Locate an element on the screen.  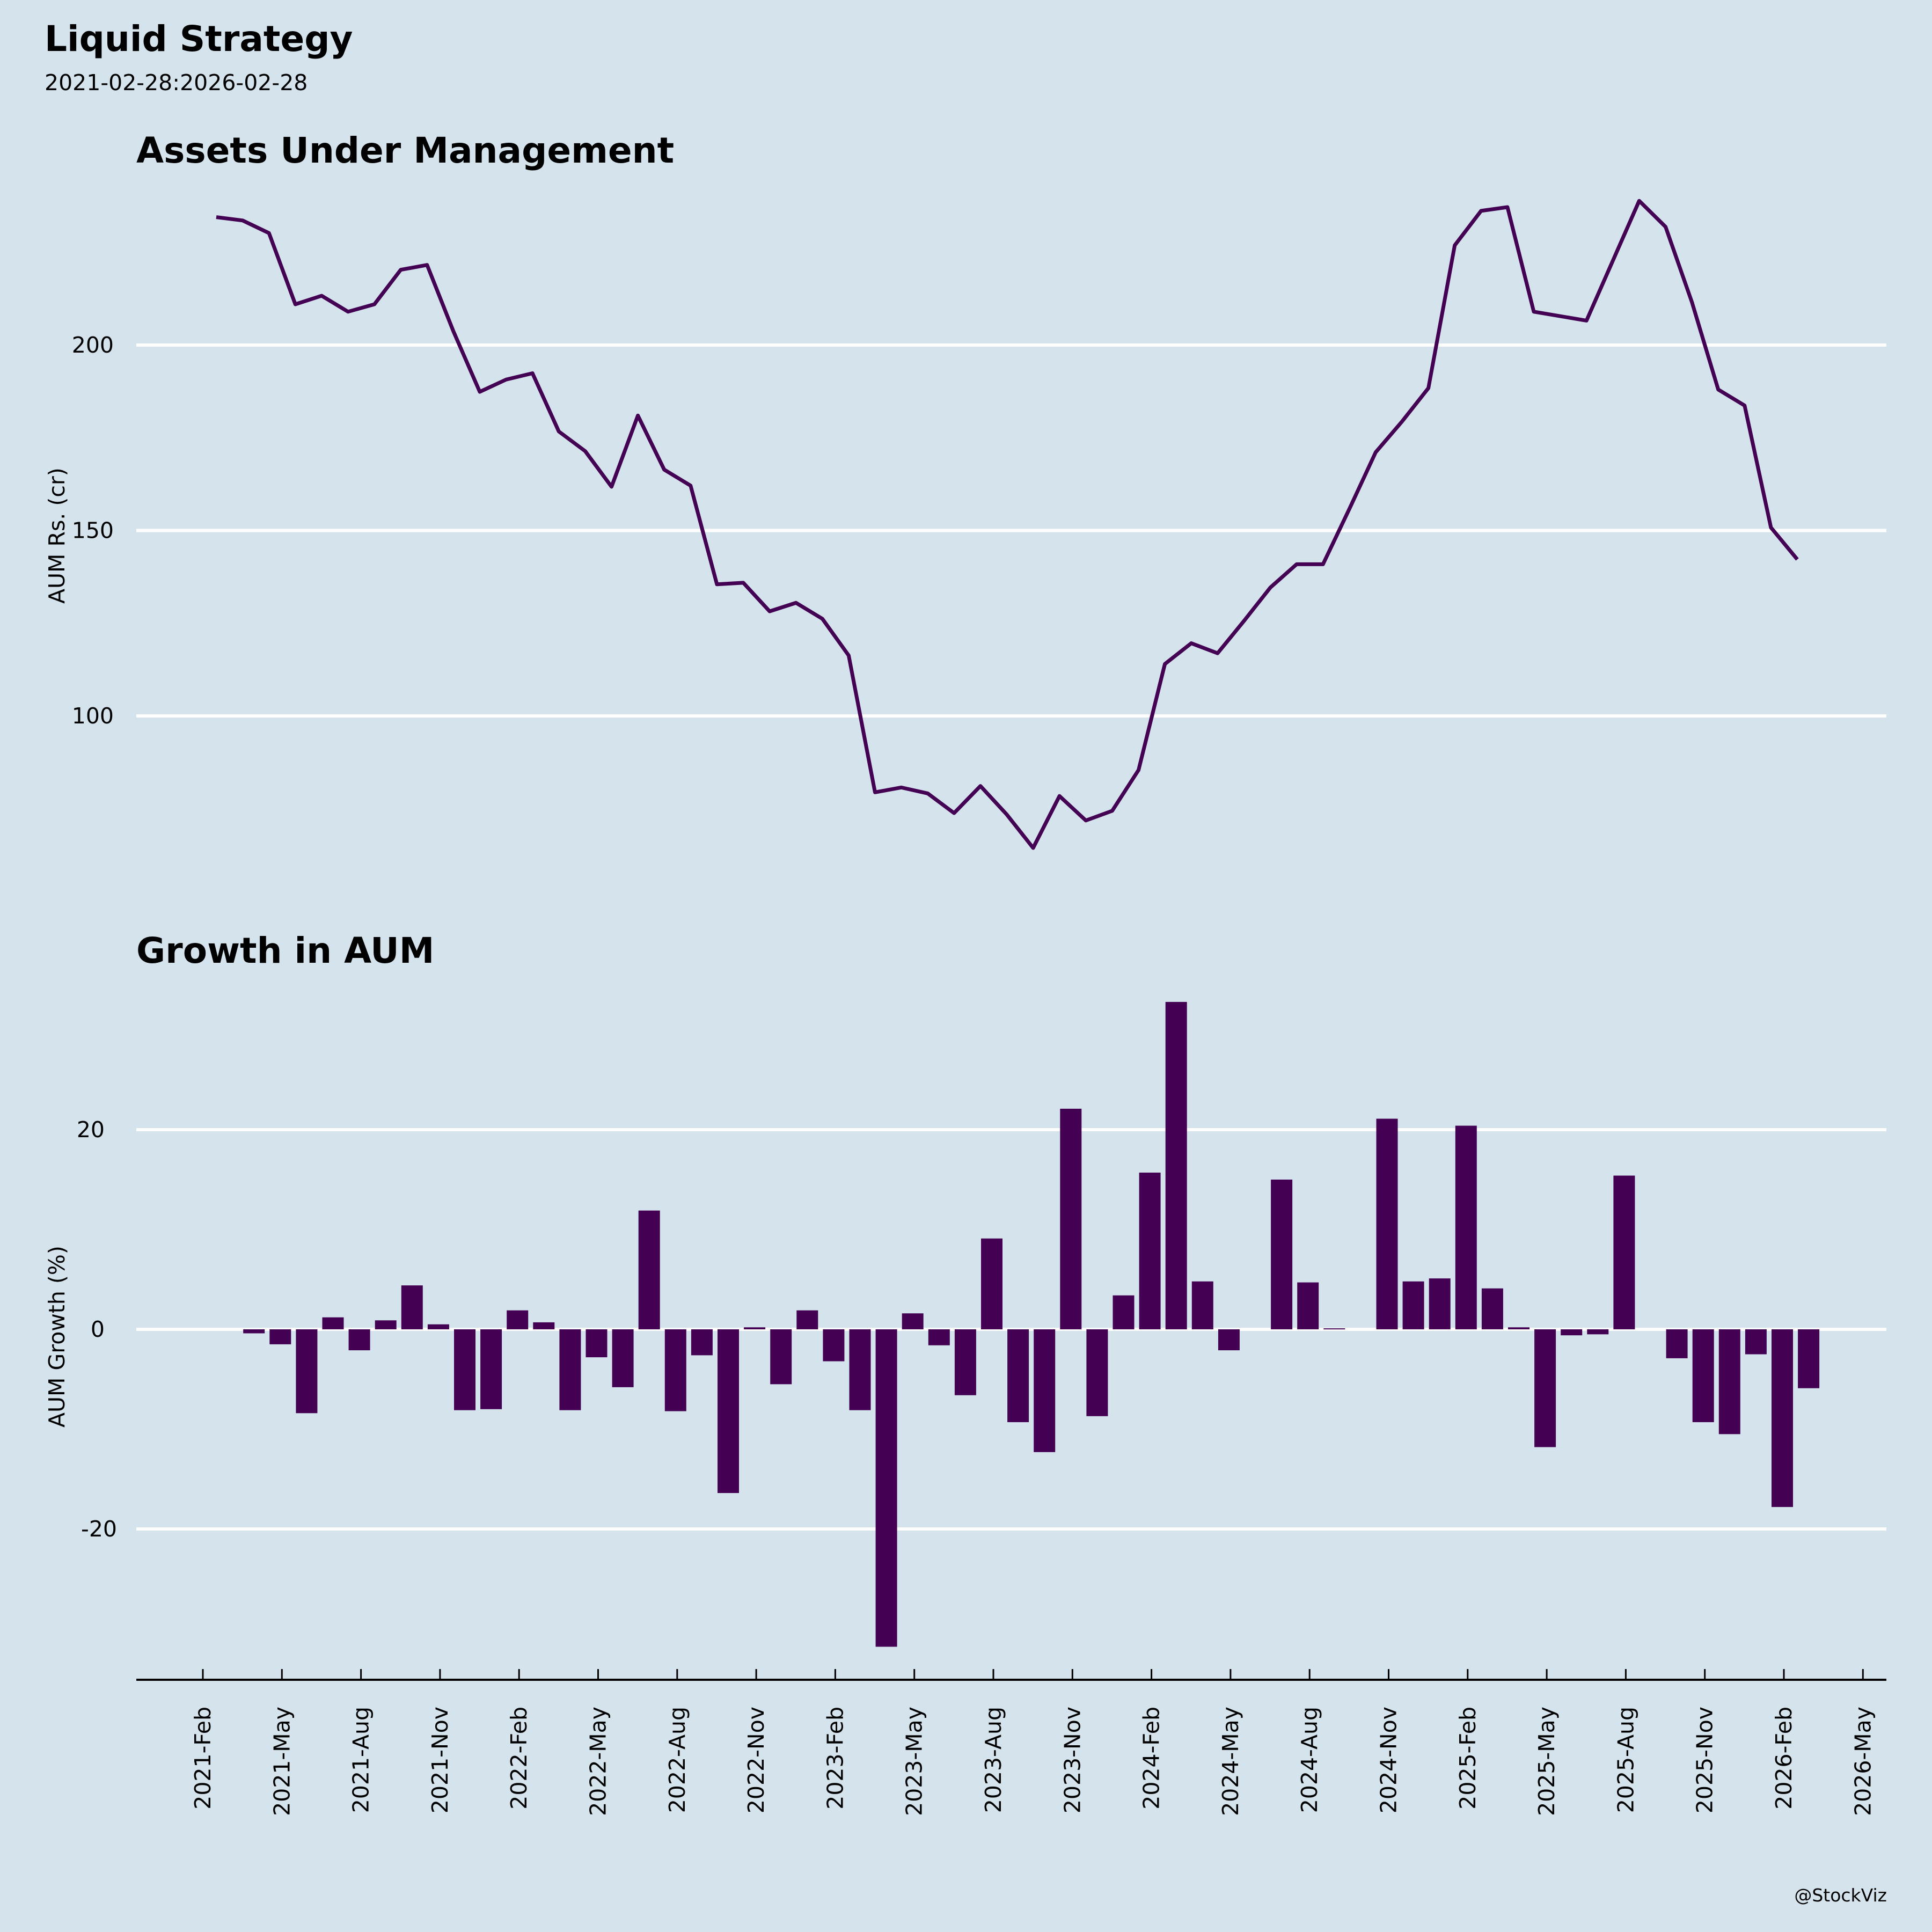
x-tick-label: 2025-Feb is located at coordinates (1468, 1758).